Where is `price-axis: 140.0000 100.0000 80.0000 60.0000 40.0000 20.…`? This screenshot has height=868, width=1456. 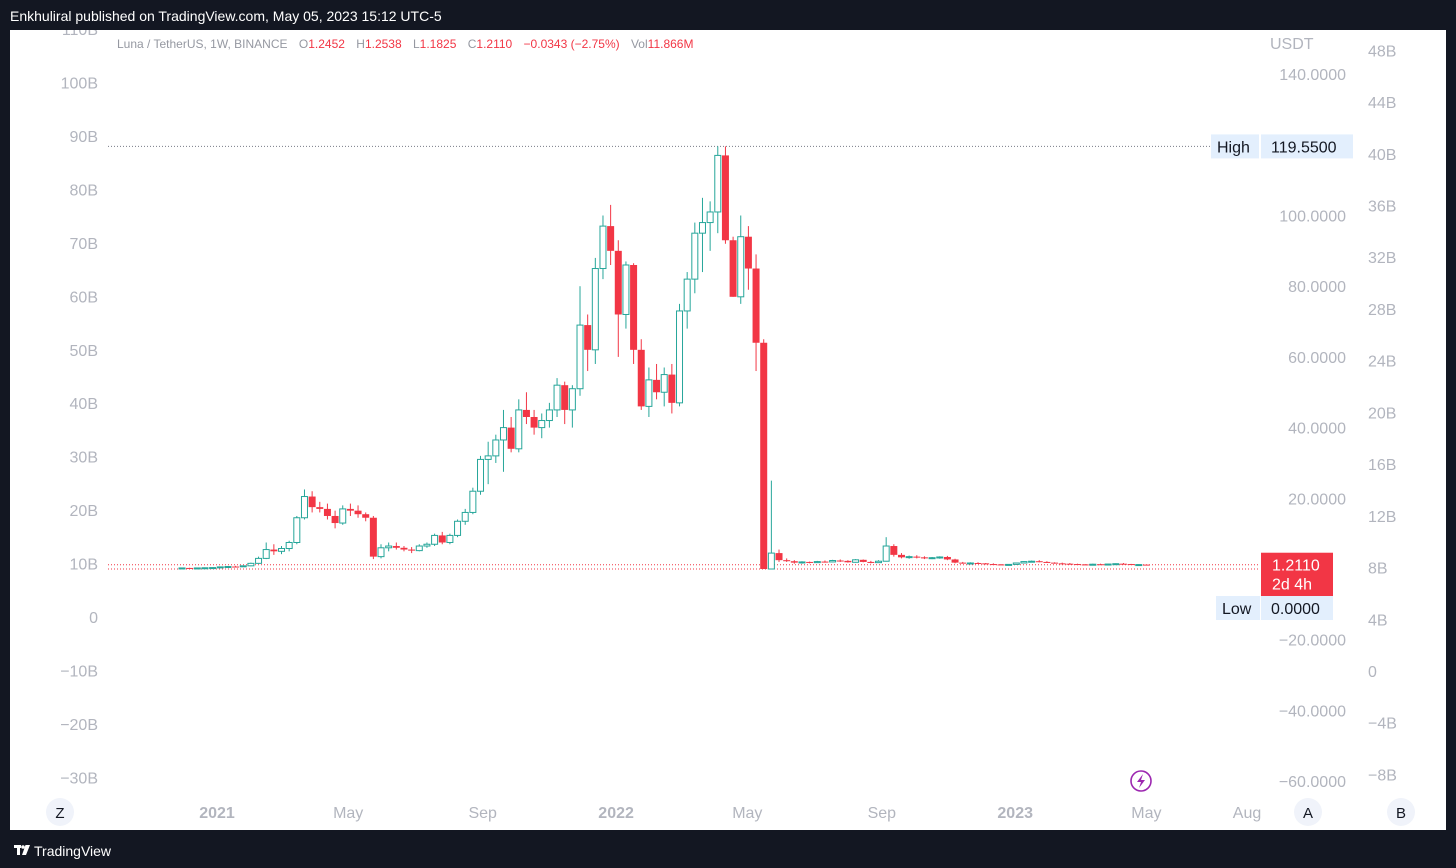
price-axis: 140.0000 100.0000 80.0000 60.0000 40.0000 20.… is located at coordinates (1312, 429).